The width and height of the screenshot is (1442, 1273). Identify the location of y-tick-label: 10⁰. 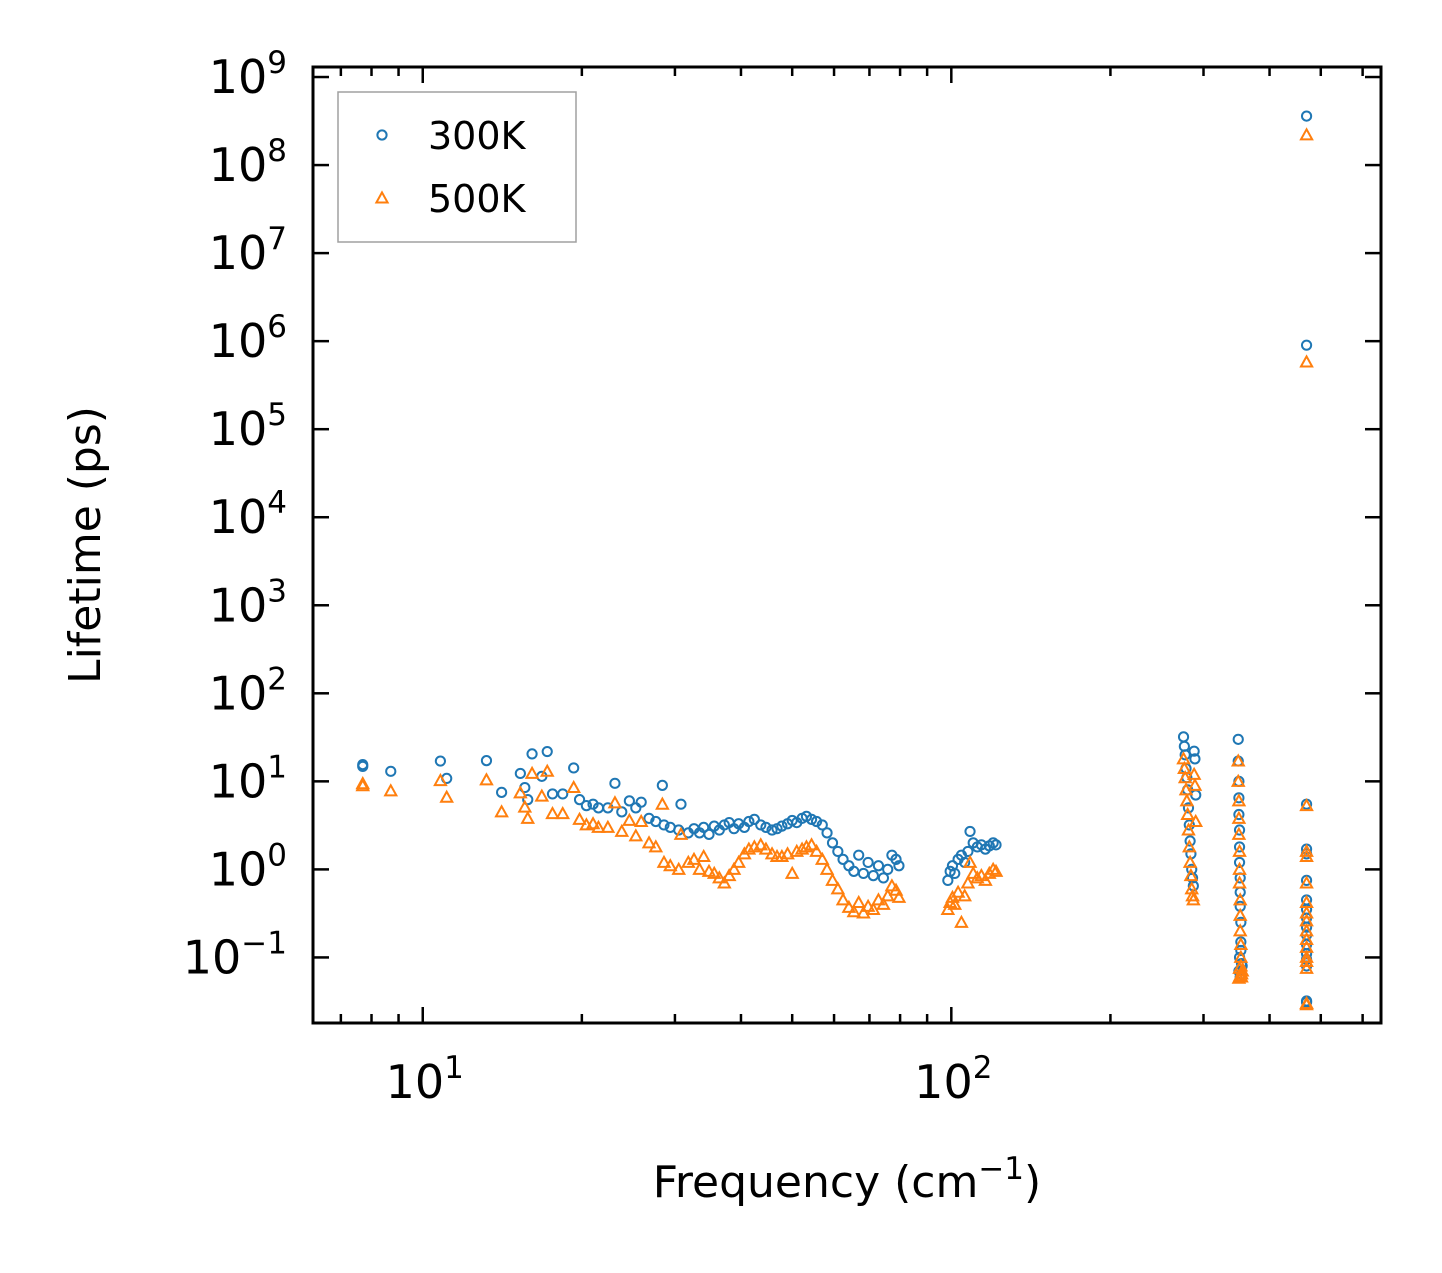
(248, 866).